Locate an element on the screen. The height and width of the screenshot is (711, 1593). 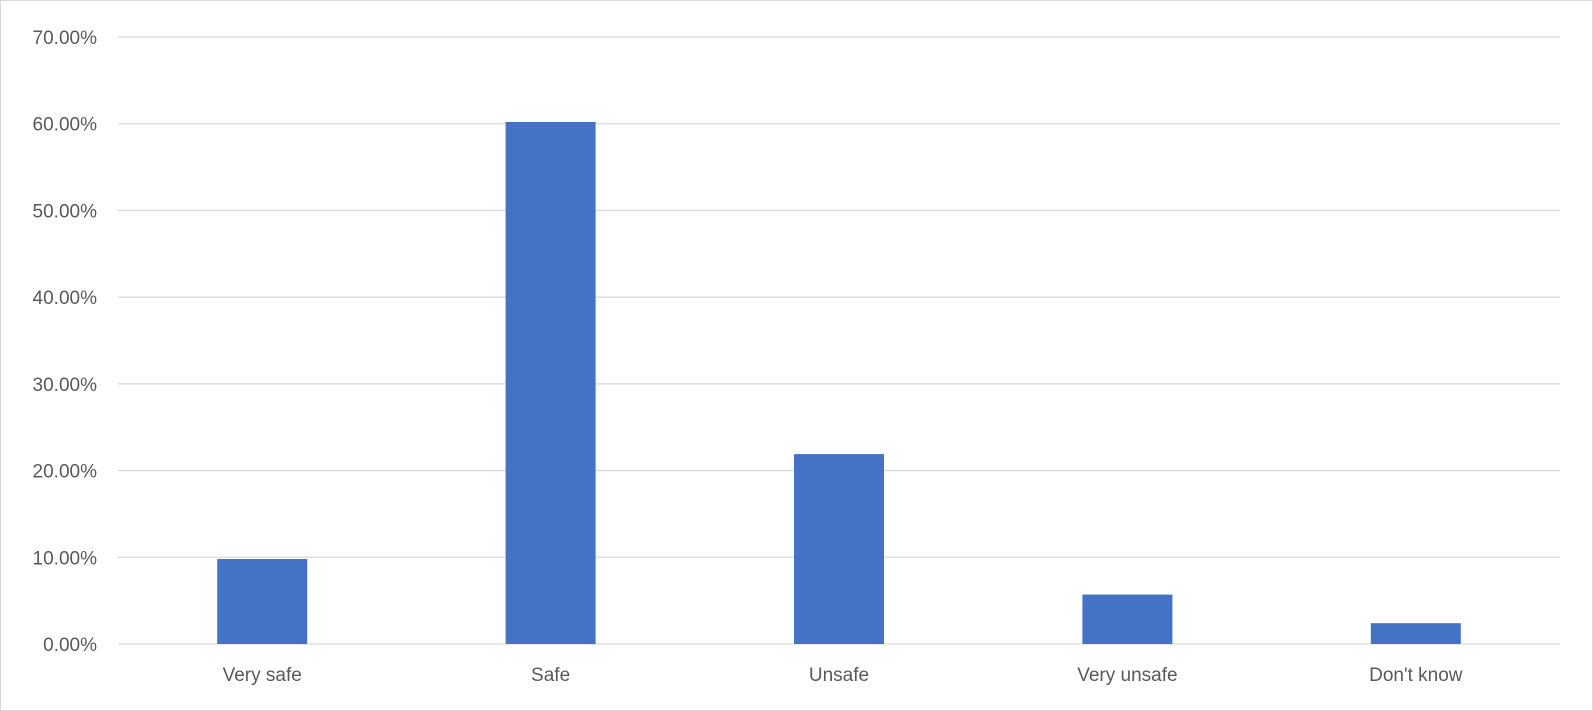
bar-don-t-know is located at coordinates (1415, 633).